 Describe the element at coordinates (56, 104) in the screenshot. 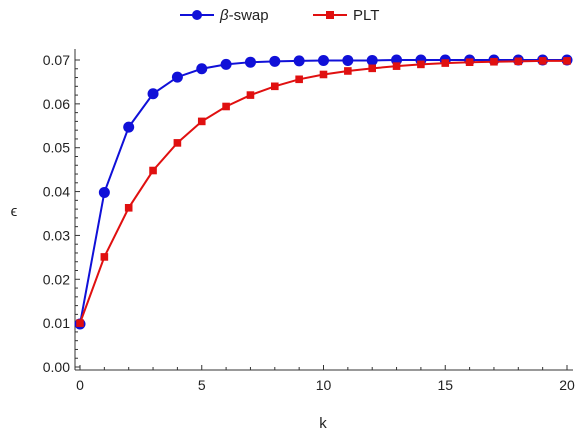

I see `y-tick-label: 0.06` at that location.